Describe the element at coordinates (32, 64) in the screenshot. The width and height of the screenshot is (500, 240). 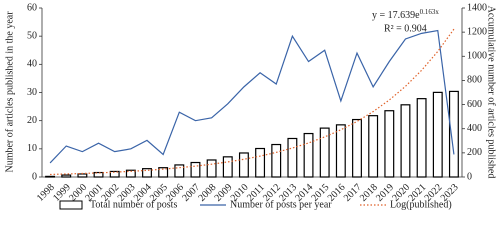
I see `y-tick-label: 40` at that location.